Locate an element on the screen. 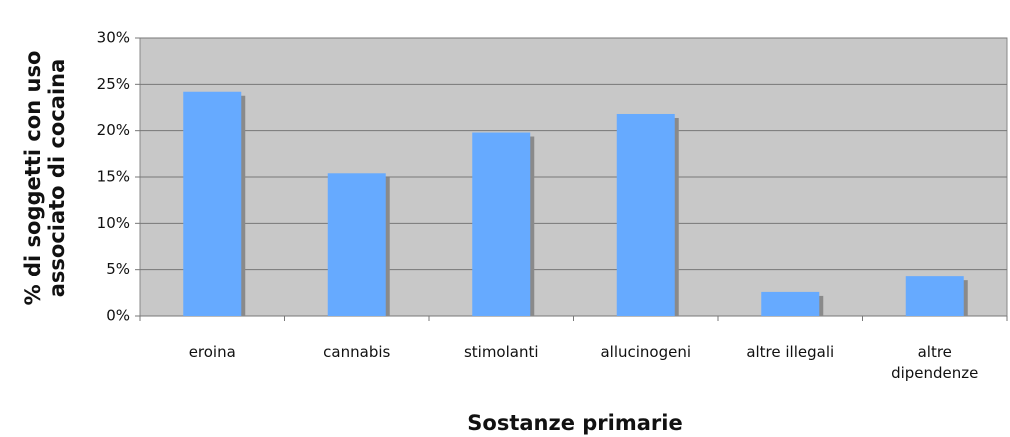  y-tick-label: 30% is located at coordinates (113, 38).